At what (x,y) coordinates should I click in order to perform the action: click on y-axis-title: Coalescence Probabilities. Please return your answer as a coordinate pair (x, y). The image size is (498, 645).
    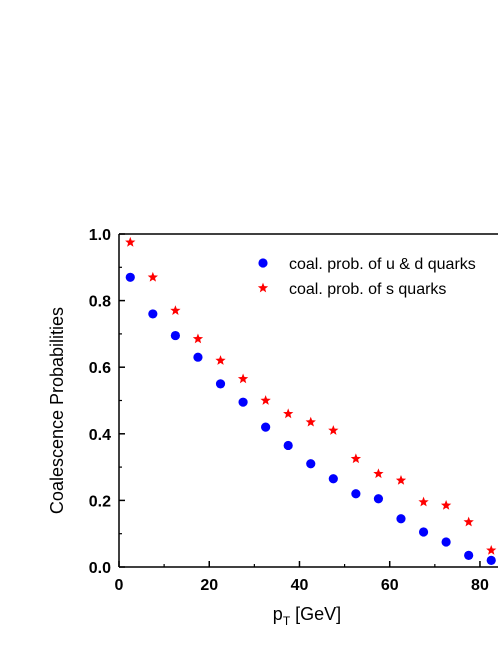
    Looking at the image, I should click on (57, 410).